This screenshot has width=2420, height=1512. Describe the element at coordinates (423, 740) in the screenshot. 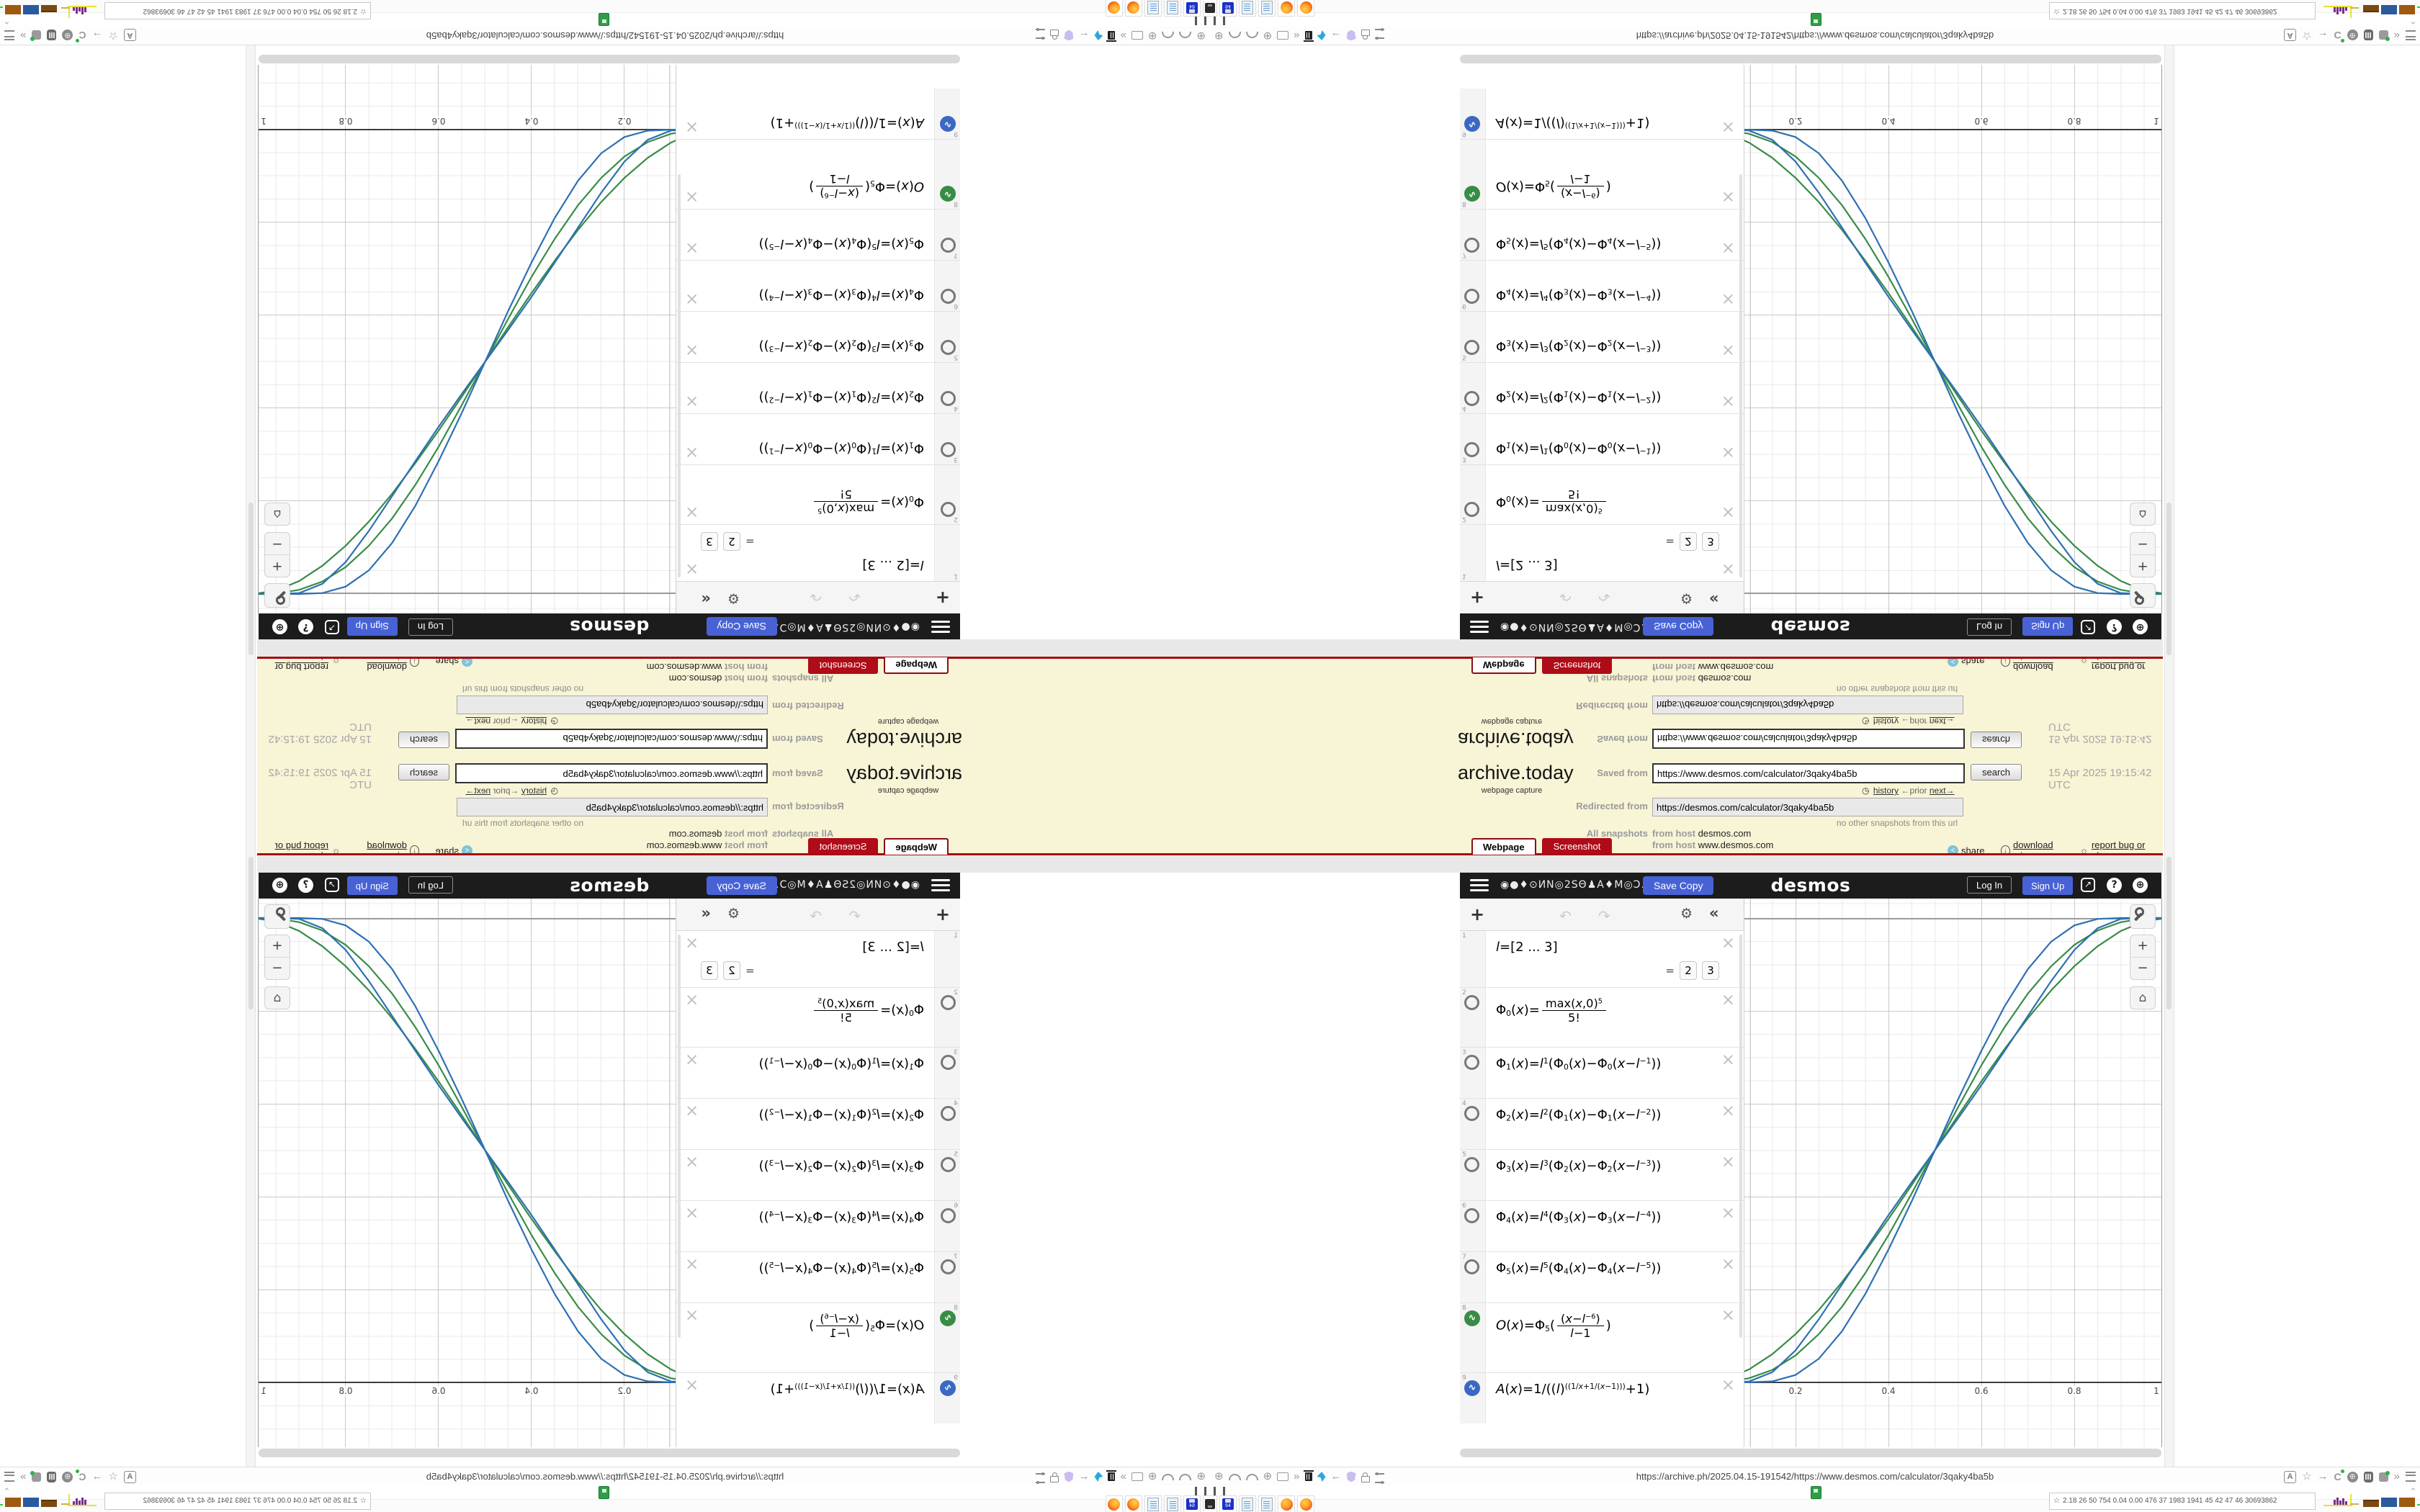

I see `search-button: search` at that location.